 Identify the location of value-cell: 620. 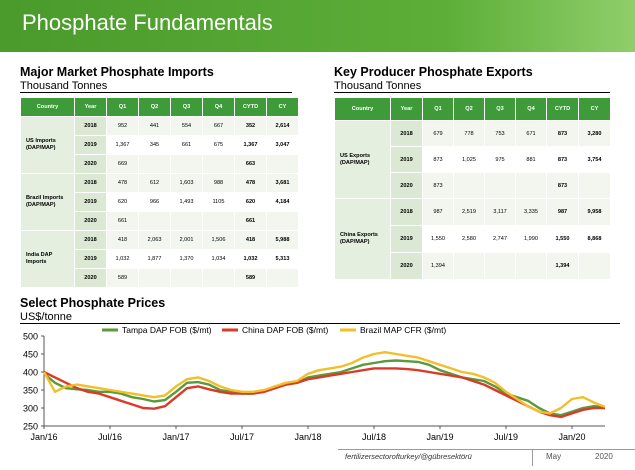
(122, 202).